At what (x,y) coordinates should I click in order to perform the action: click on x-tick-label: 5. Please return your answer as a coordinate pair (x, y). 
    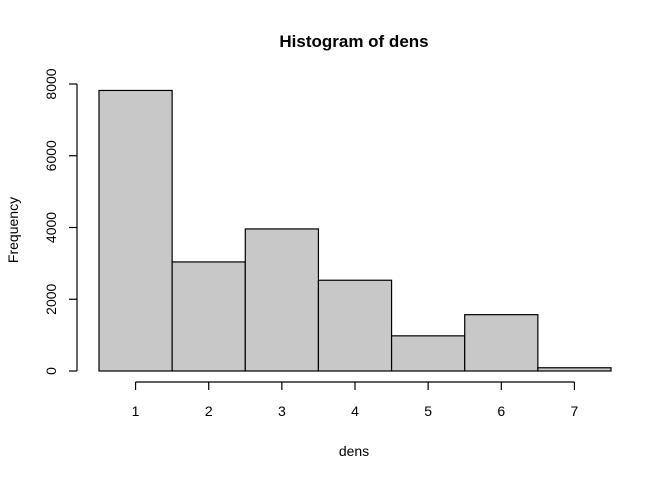
    Looking at the image, I should click on (428, 411).